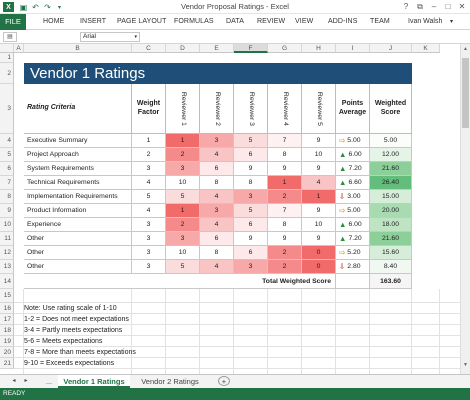 The height and width of the screenshot is (400, 470). What do you see at coordinates (78, 197) in the screenshot?
I see `criteria-cell: Implementation Requirements` at bounding box center [78, 197].